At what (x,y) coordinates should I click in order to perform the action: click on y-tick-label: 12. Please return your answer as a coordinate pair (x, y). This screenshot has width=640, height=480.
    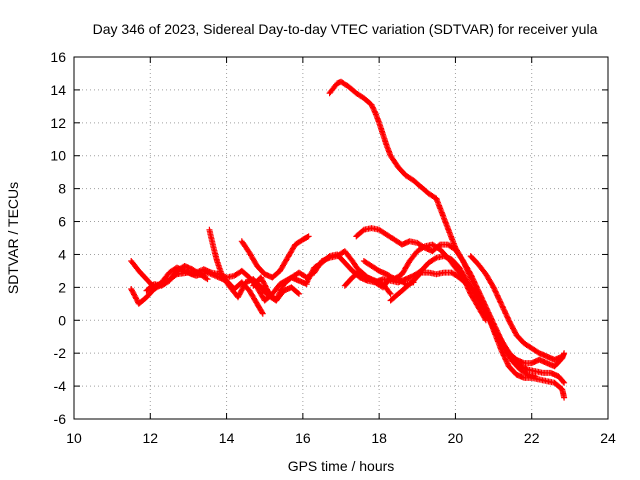
    Looking at the image, I should click on (58, 123).